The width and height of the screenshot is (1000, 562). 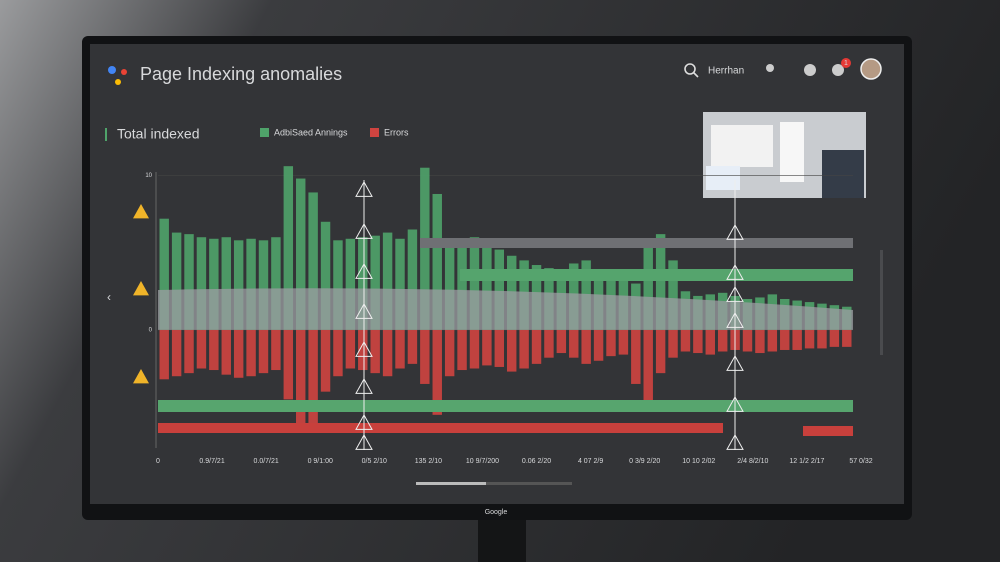 What do you see at coordinates (158, 461) in the screenshot?
I see `x-tick-label: 0` at bounding box center [158, 461].